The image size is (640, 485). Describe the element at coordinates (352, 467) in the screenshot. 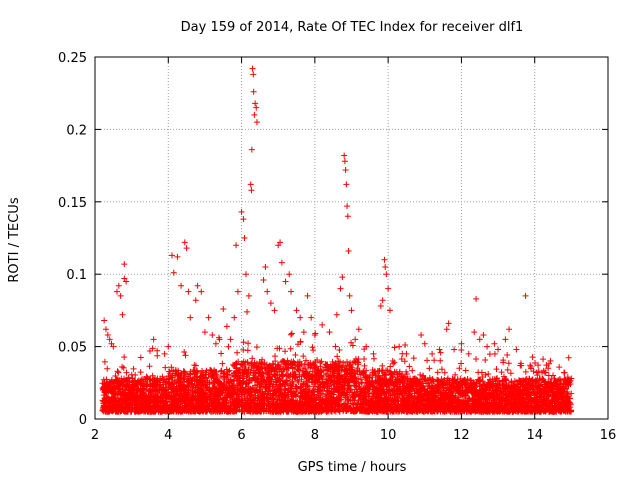

I see `x-axis-label: GPS time / hours` at that location.